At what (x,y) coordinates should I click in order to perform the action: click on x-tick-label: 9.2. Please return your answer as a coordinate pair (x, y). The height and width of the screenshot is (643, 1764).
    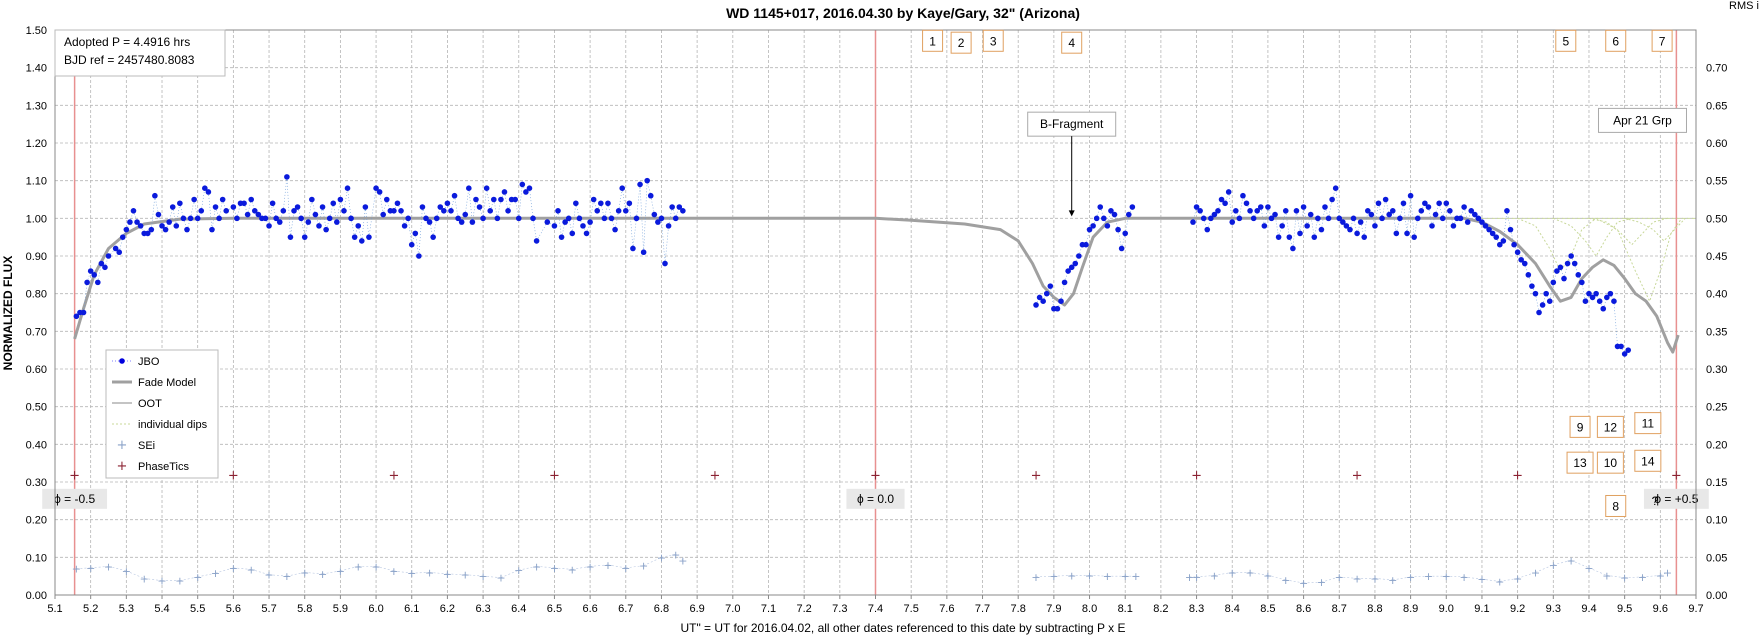
    Looking at the image, I should click on (1517, 609).